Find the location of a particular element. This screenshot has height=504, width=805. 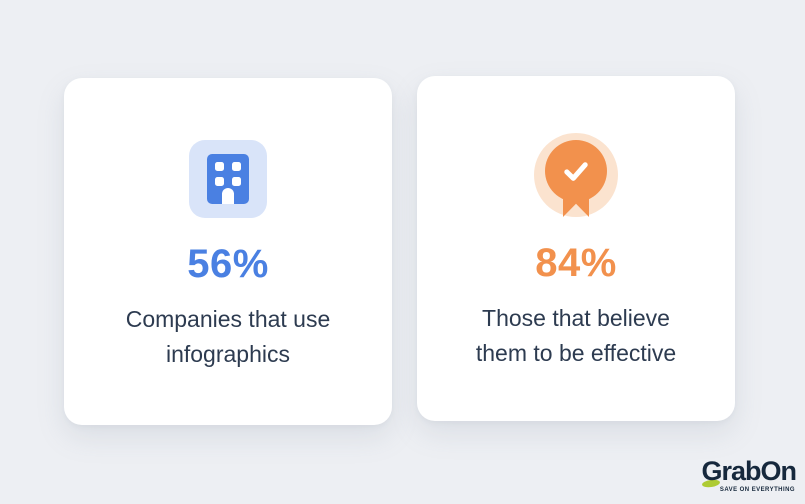

building-icon is located at coordinates (228, 179).